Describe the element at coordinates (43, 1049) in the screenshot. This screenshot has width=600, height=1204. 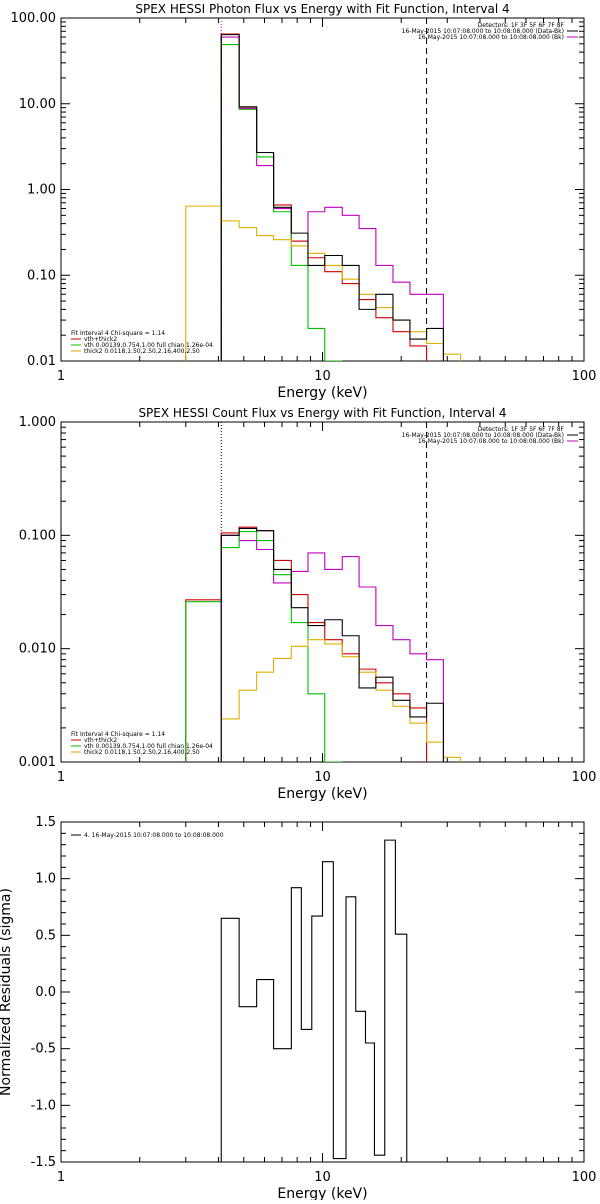
I see `y-tick-label: -0.5` at that location.